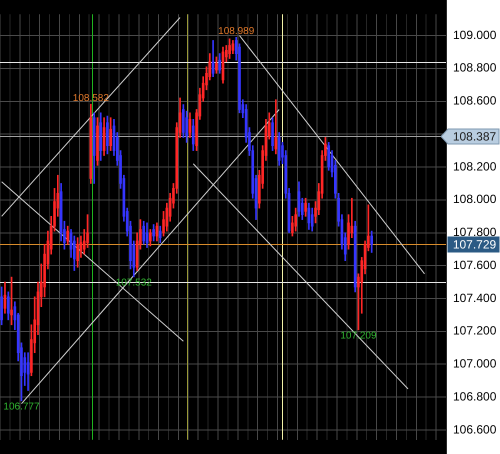  What do you see at coordinates (21, 407) in the screenshot?
I see `annotation: 106.777` at bounding box center [21, 407].